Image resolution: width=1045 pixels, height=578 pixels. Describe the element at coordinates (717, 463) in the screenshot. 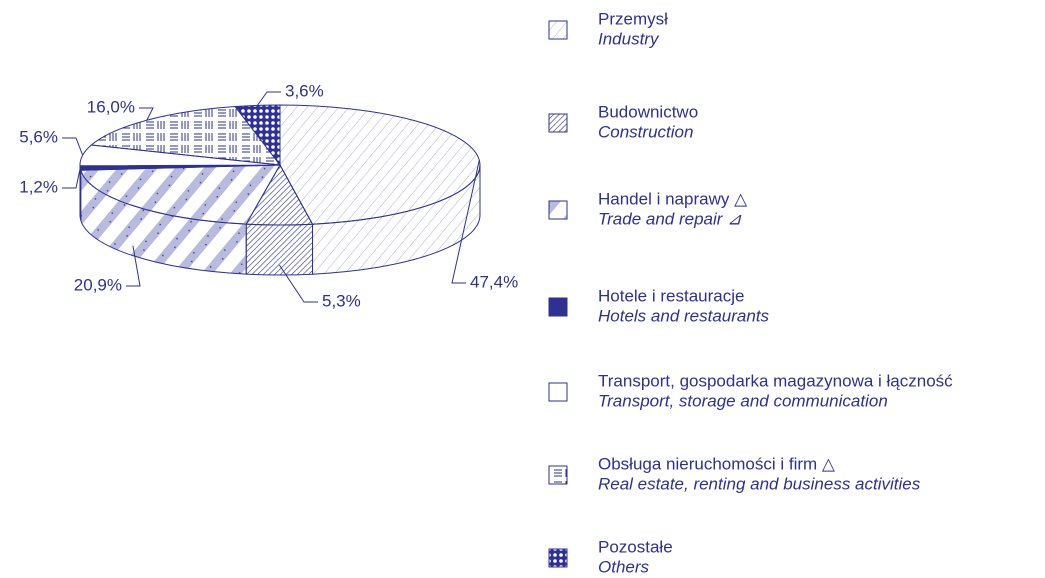

I see `legend-label: Obsługa nieruchomości i firm △` at that location.